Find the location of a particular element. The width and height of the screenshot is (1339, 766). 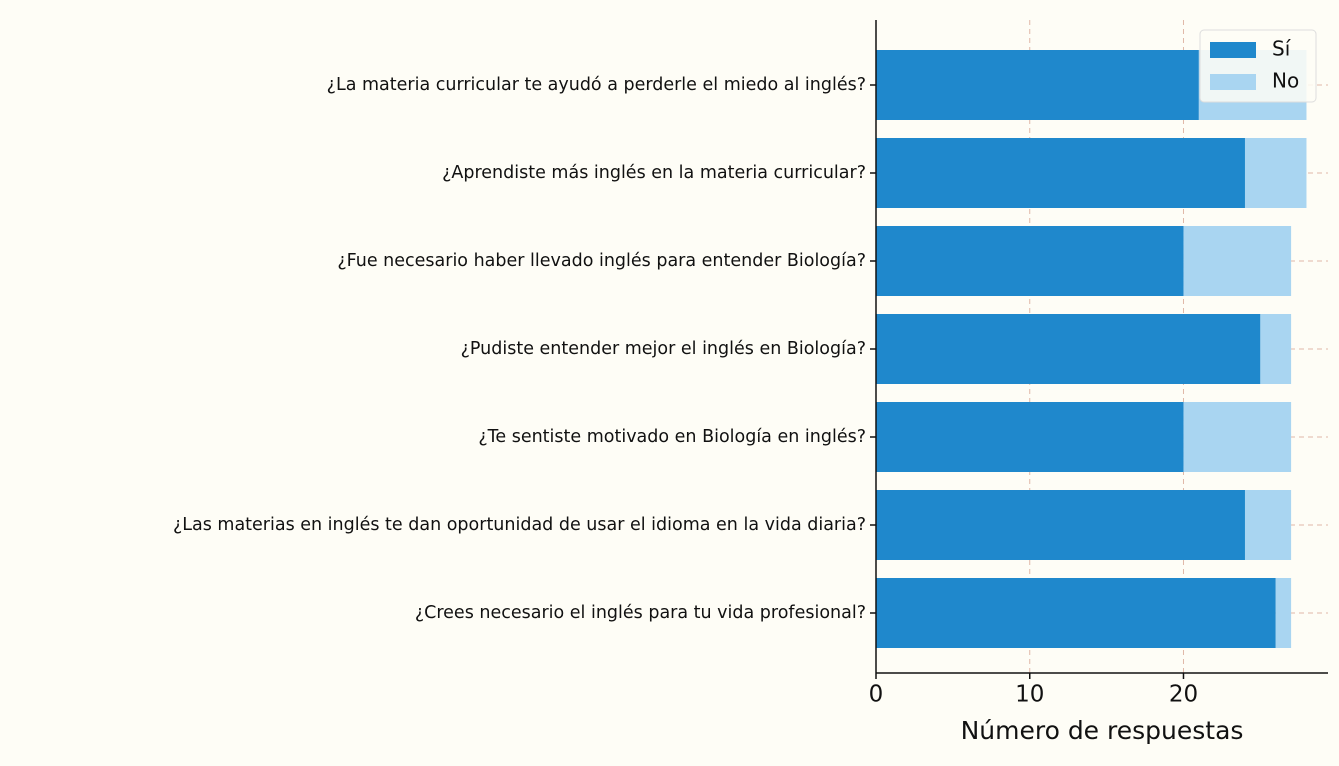

x-axis-label: Número de respuestas is located at coordinates (1102, 730).